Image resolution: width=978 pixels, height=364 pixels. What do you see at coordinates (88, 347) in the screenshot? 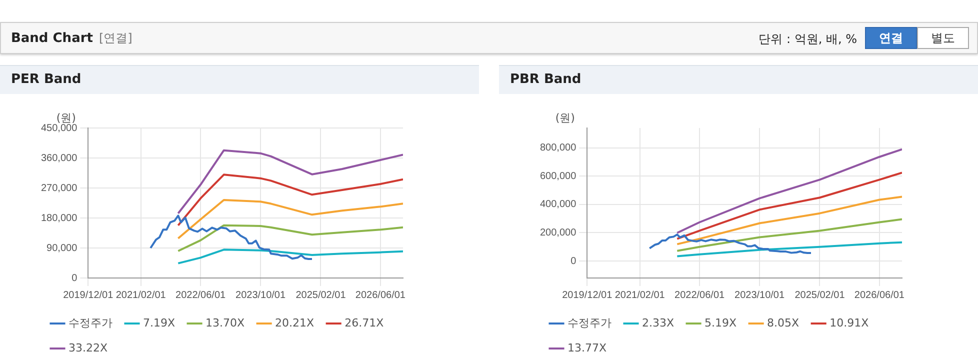
I see `legend-label: 33.22X` at bounding box center [88, 347].